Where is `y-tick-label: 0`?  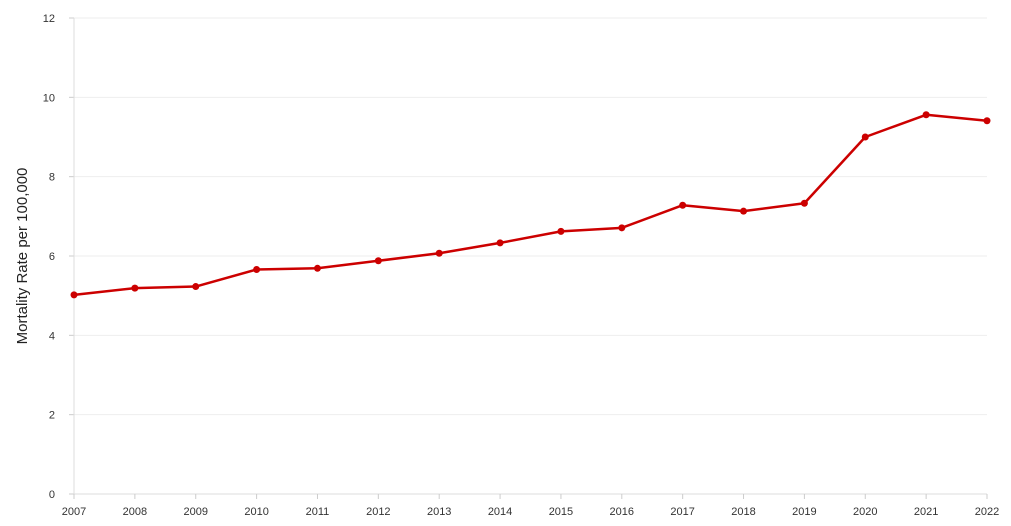 y-tick-label: 0 is located at coordinates (52, 495).